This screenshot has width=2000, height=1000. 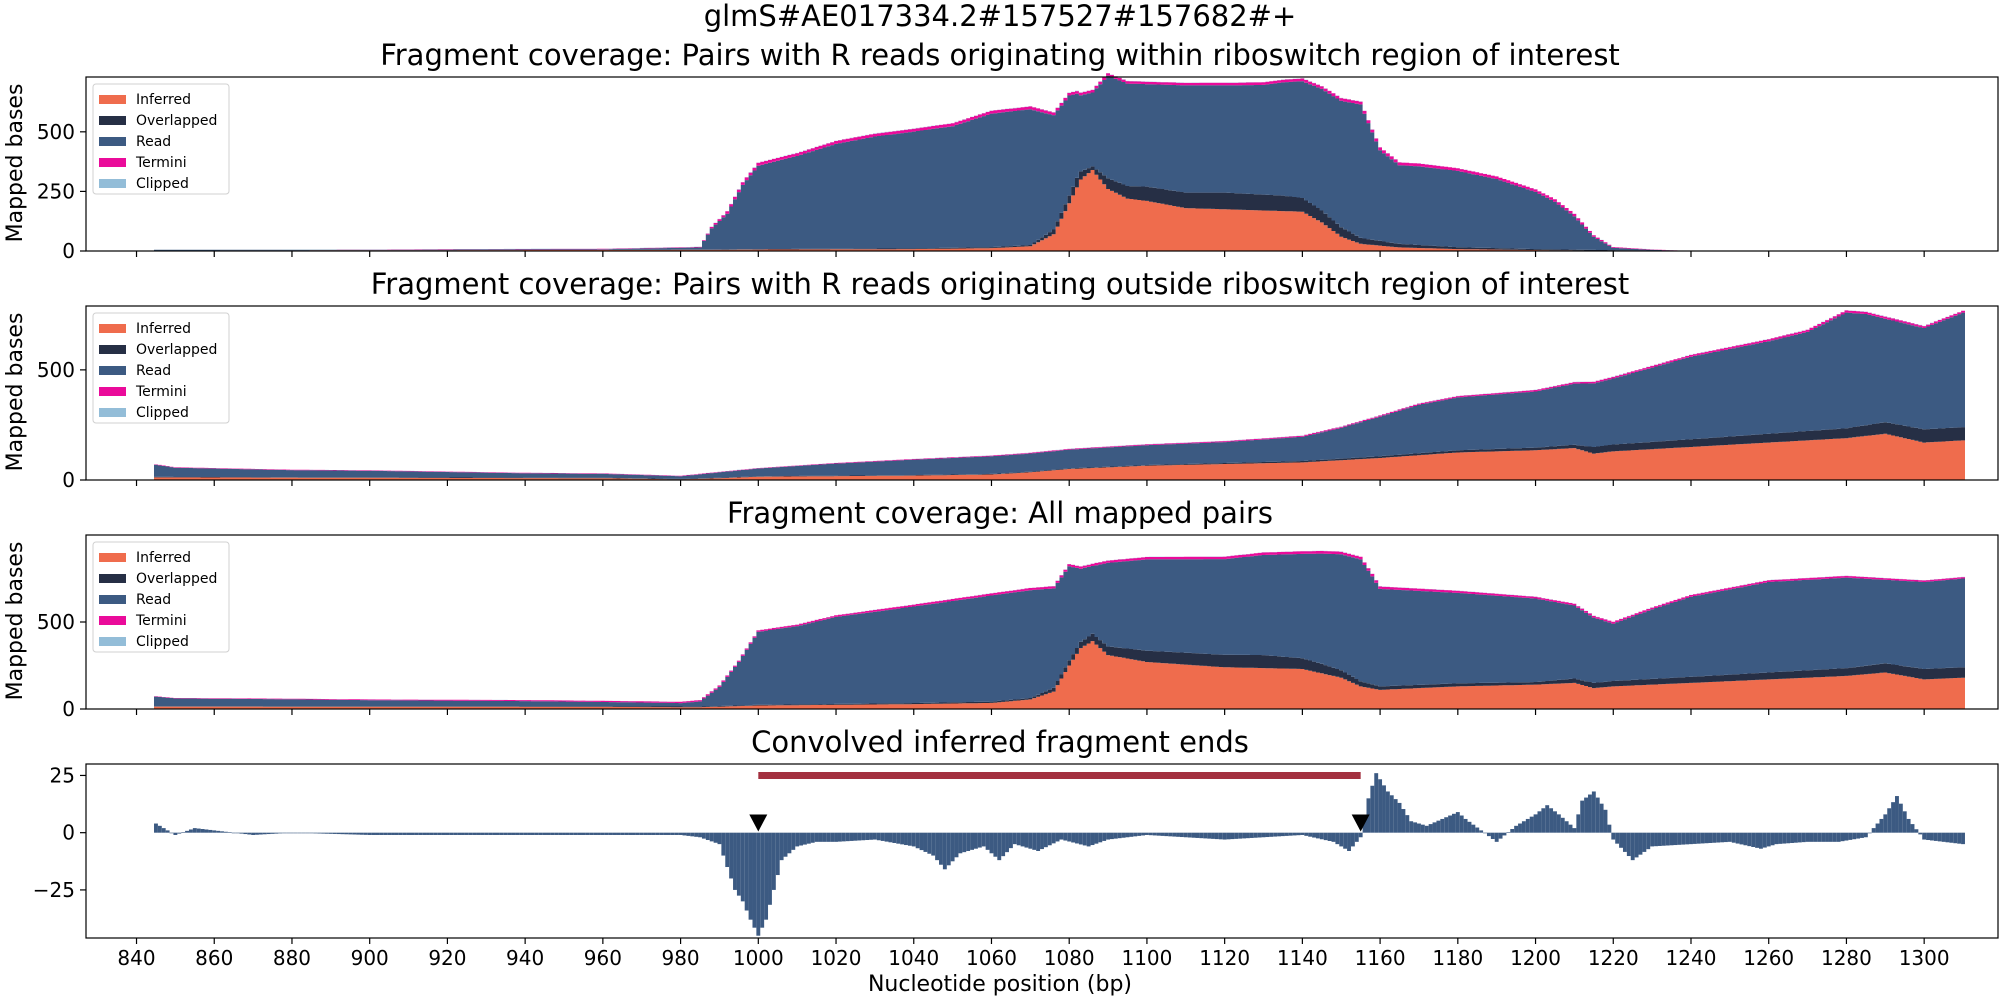 What do you see at coordinates (54, 890) in the screenshot?
I see `y-tick-label: −25` at bounding box center [54, 890].